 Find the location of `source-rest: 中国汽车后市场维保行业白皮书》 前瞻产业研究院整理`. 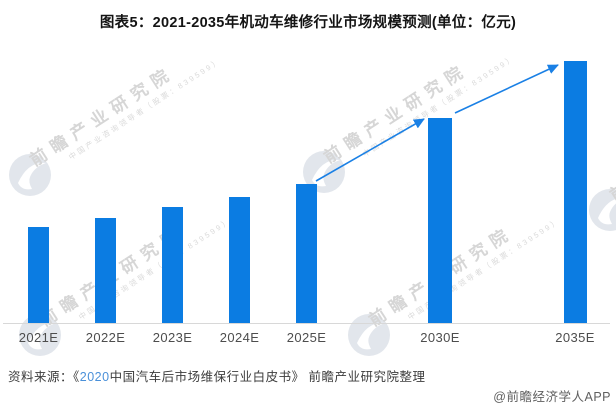

source-rest: 中国汽车后市场维保行业白皮书》 前瞻产业研究院整理 is located at coordinates (267, 377).